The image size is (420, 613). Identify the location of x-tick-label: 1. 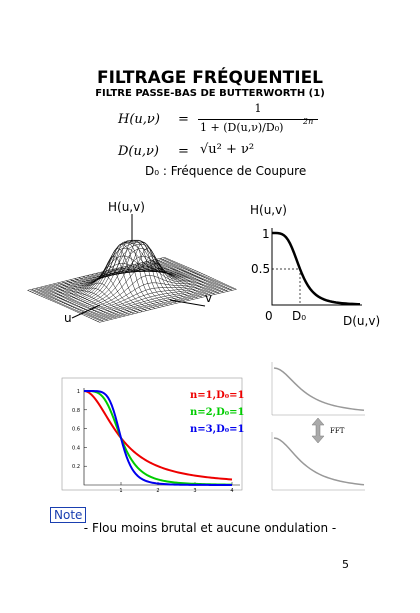
(120, 491).